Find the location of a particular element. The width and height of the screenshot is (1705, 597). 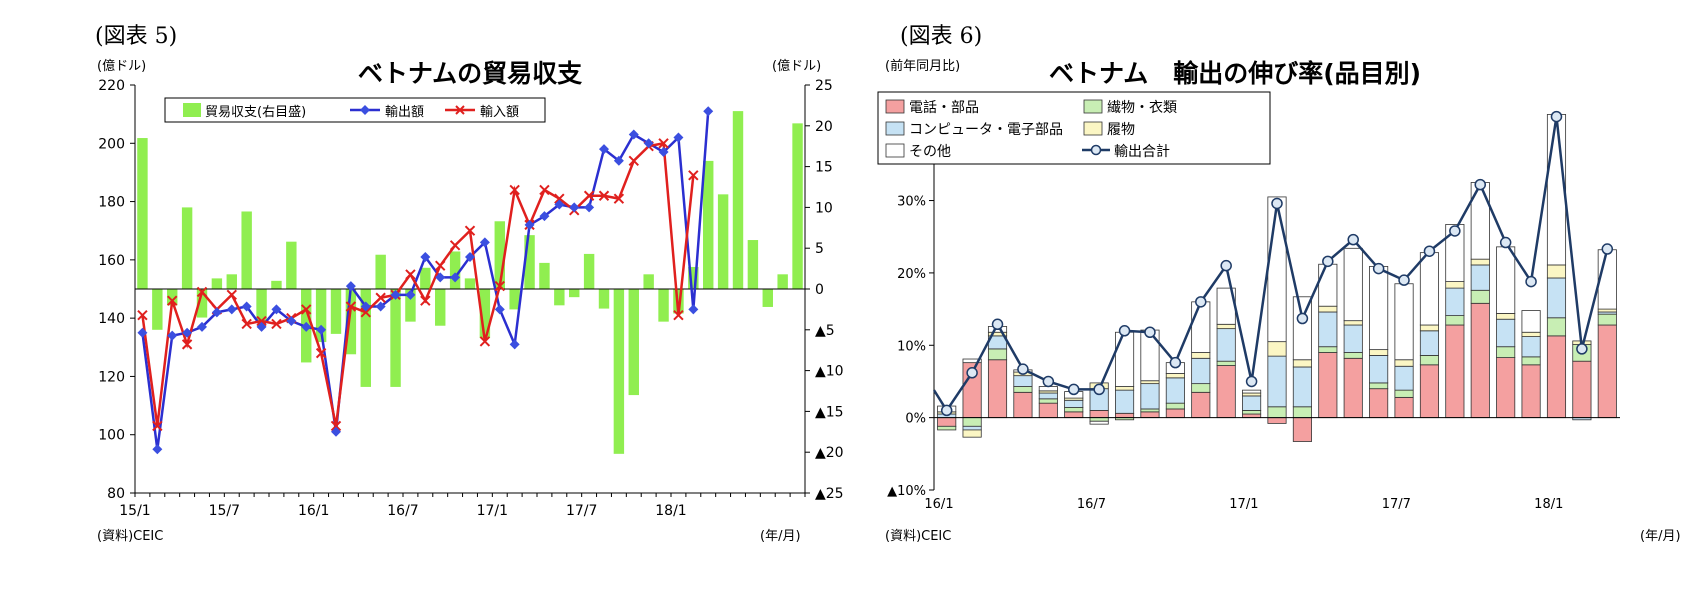

legend-swatch-balance is located at coordinates (192, 110).